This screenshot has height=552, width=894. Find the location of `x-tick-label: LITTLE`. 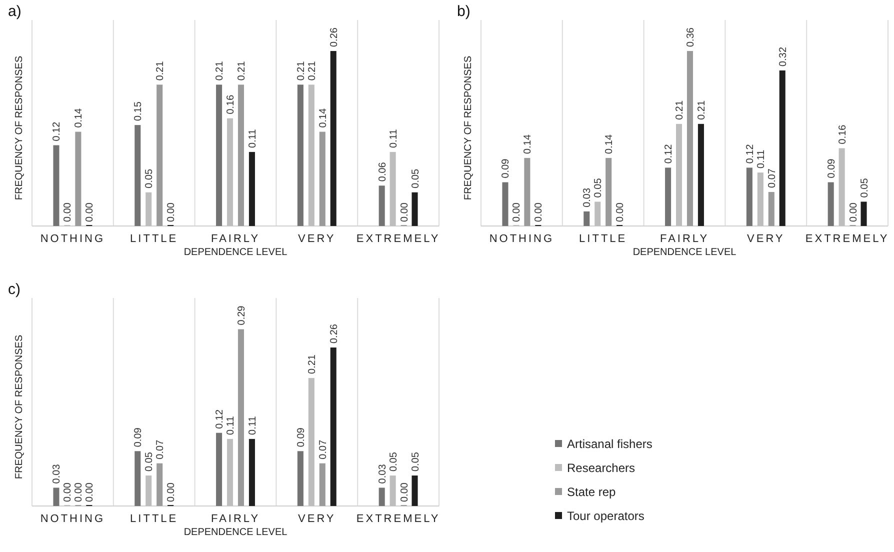

x-tick-label: LITTLE is located at coordinates (154, 519).